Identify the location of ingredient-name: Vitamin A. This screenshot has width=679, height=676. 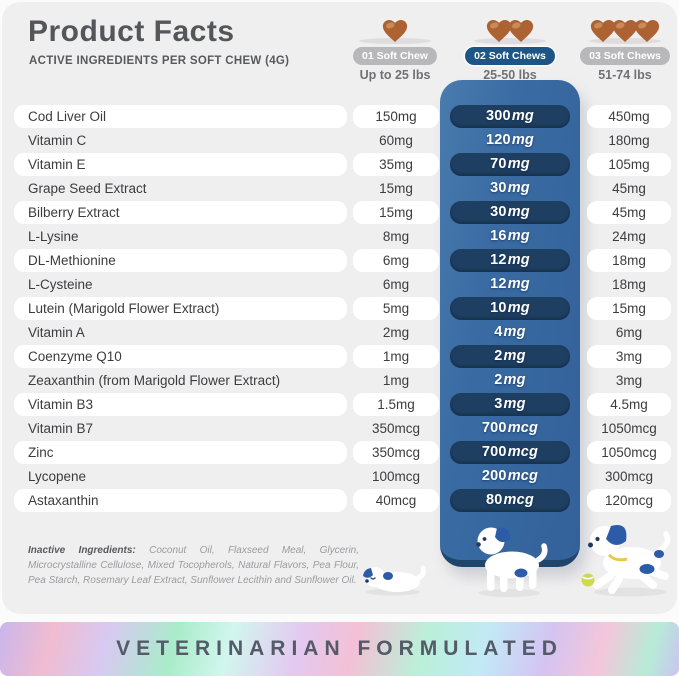
(56, 332).